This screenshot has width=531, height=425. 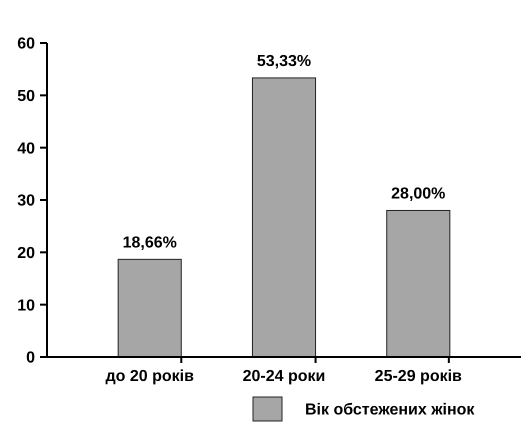 I want to click on y-tick-label: 40, so click(x=26, y=149).